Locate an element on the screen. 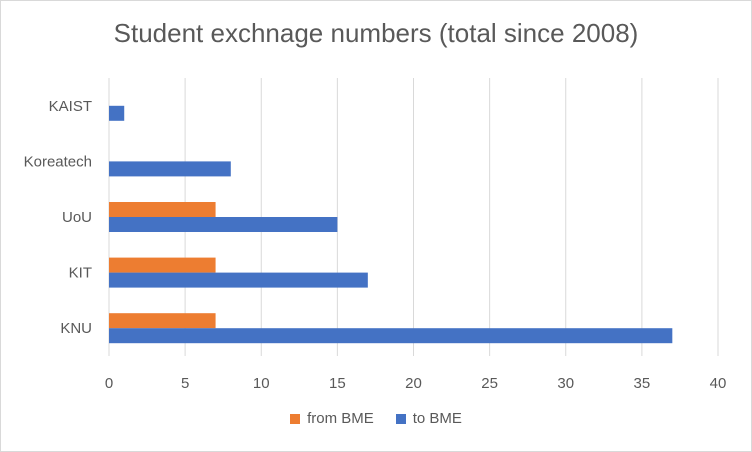  legend-item-from-bme: from BME is located at coordinates (332, 418).